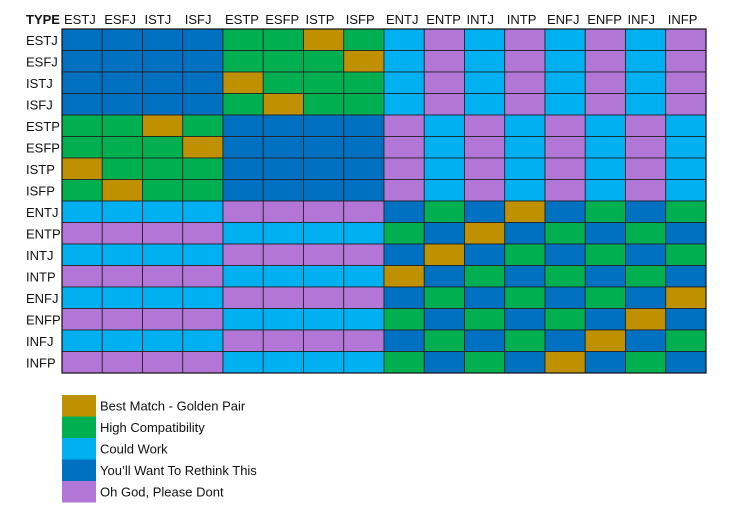 The height and width of the screenshot is (513, 736). What do you see at coordinates (173, 406) in the screenshot?
I see `legend-label: Best Match - Golden Pair` at bounding box center [173, 406].